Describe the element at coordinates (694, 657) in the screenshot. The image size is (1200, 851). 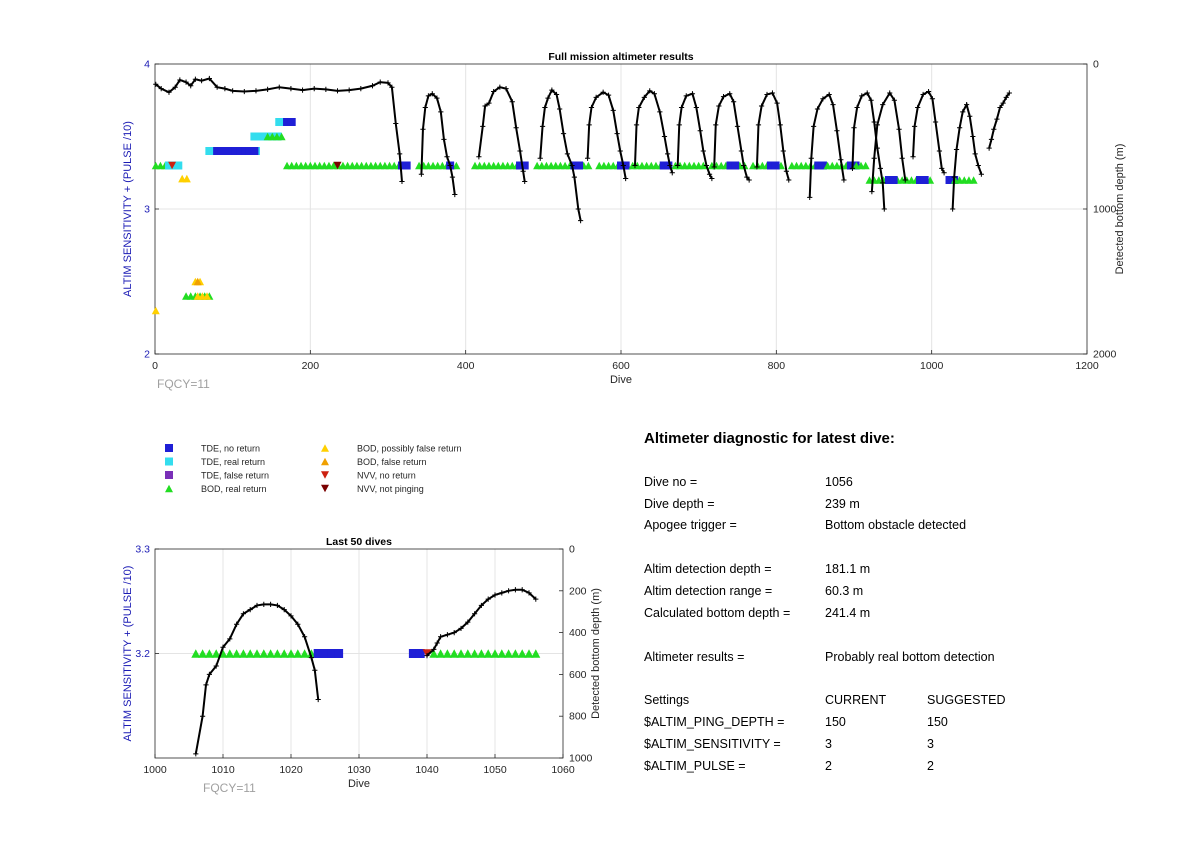
I see `results-label: Altimeter results =` at that location.